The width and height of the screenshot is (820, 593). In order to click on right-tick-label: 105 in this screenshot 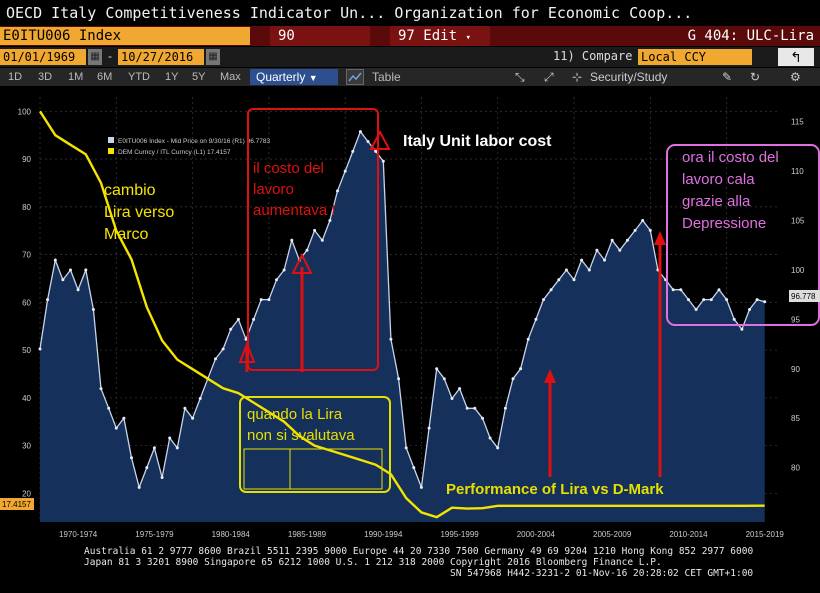, I will do `click(798, 221)`.